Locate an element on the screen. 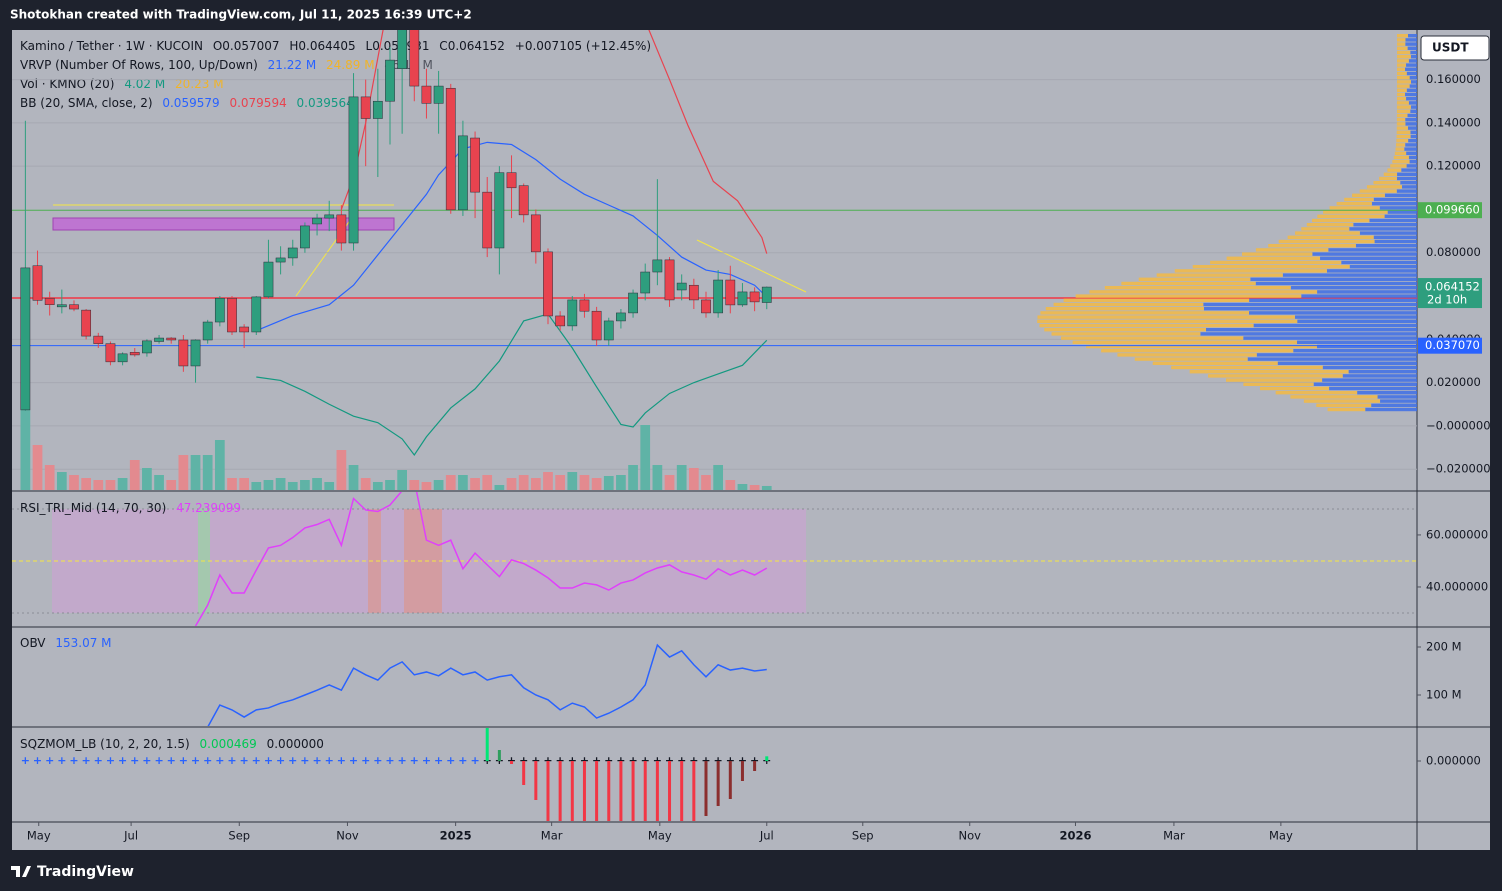  close-value: 0.064152 is located at coordinates (476, 46).